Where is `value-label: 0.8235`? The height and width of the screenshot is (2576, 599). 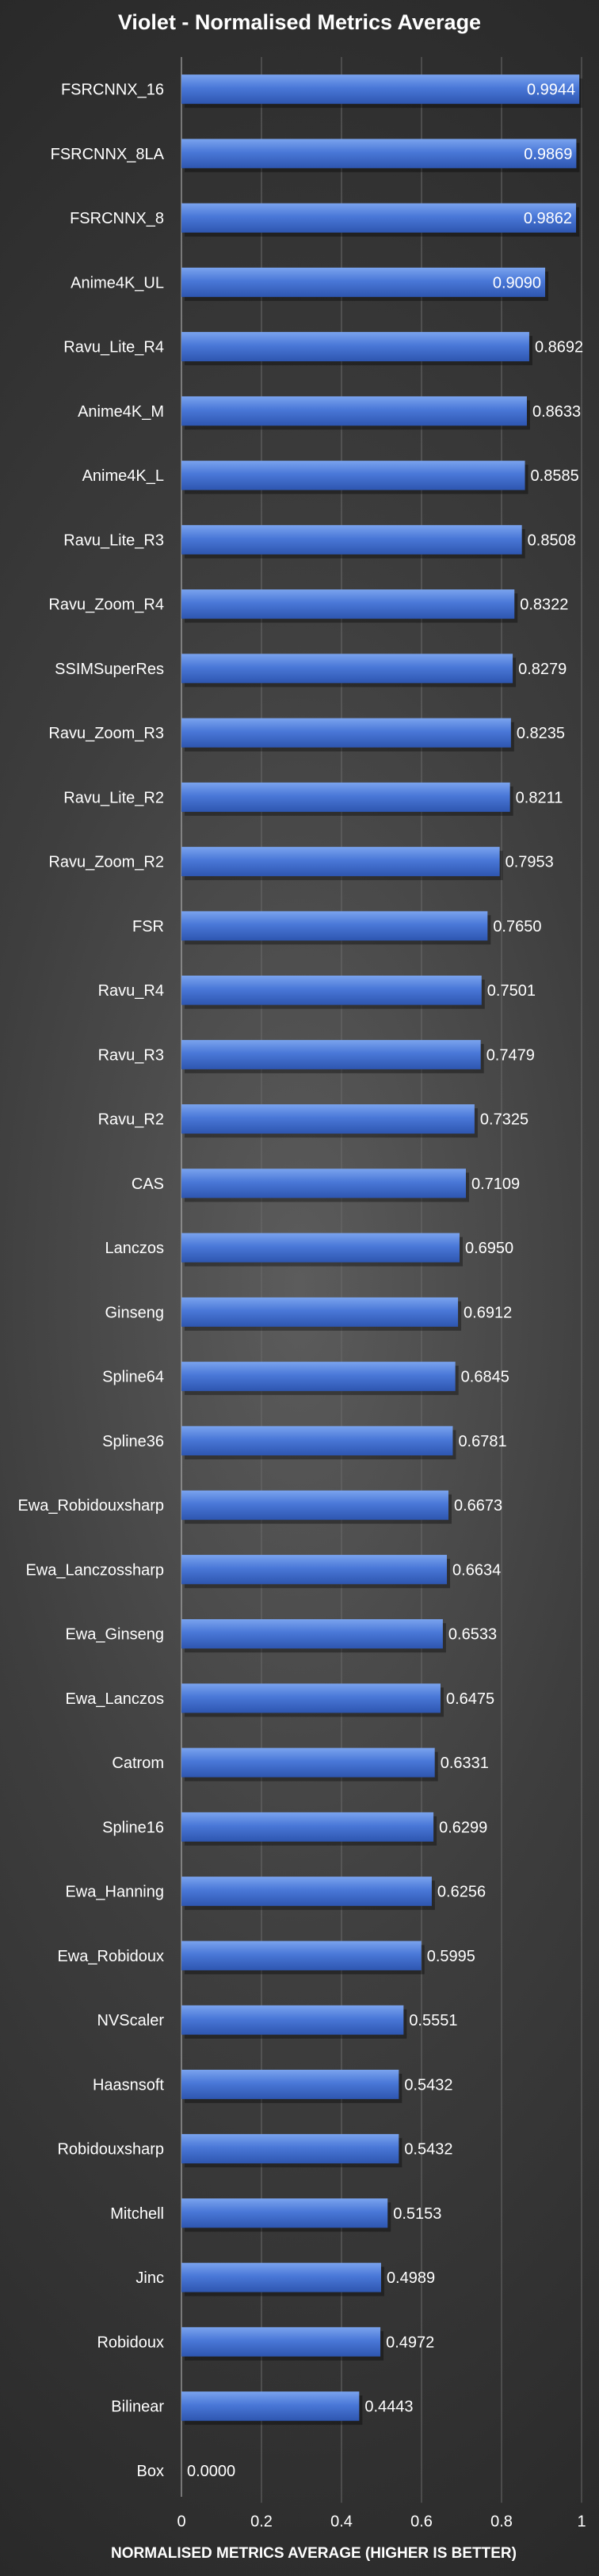 value-label: 0.8235 is located at coordinates (541, 734).